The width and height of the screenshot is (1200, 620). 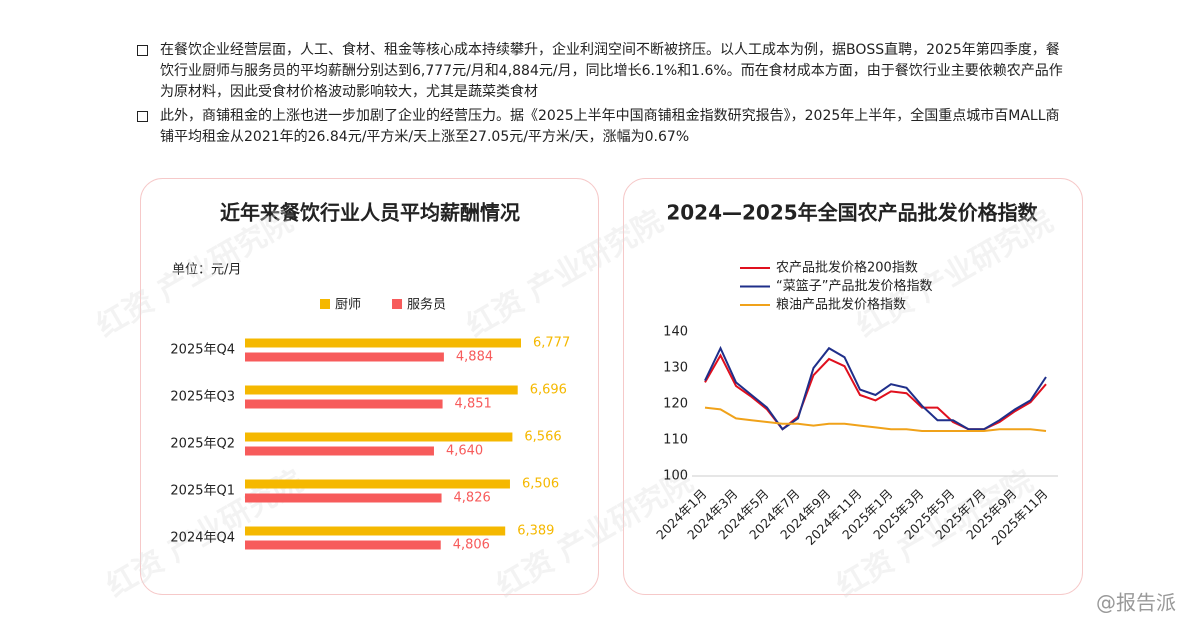 I want to click on legend-label: “菜篮子”产品批发价格指数, so click(x=854, y=286).